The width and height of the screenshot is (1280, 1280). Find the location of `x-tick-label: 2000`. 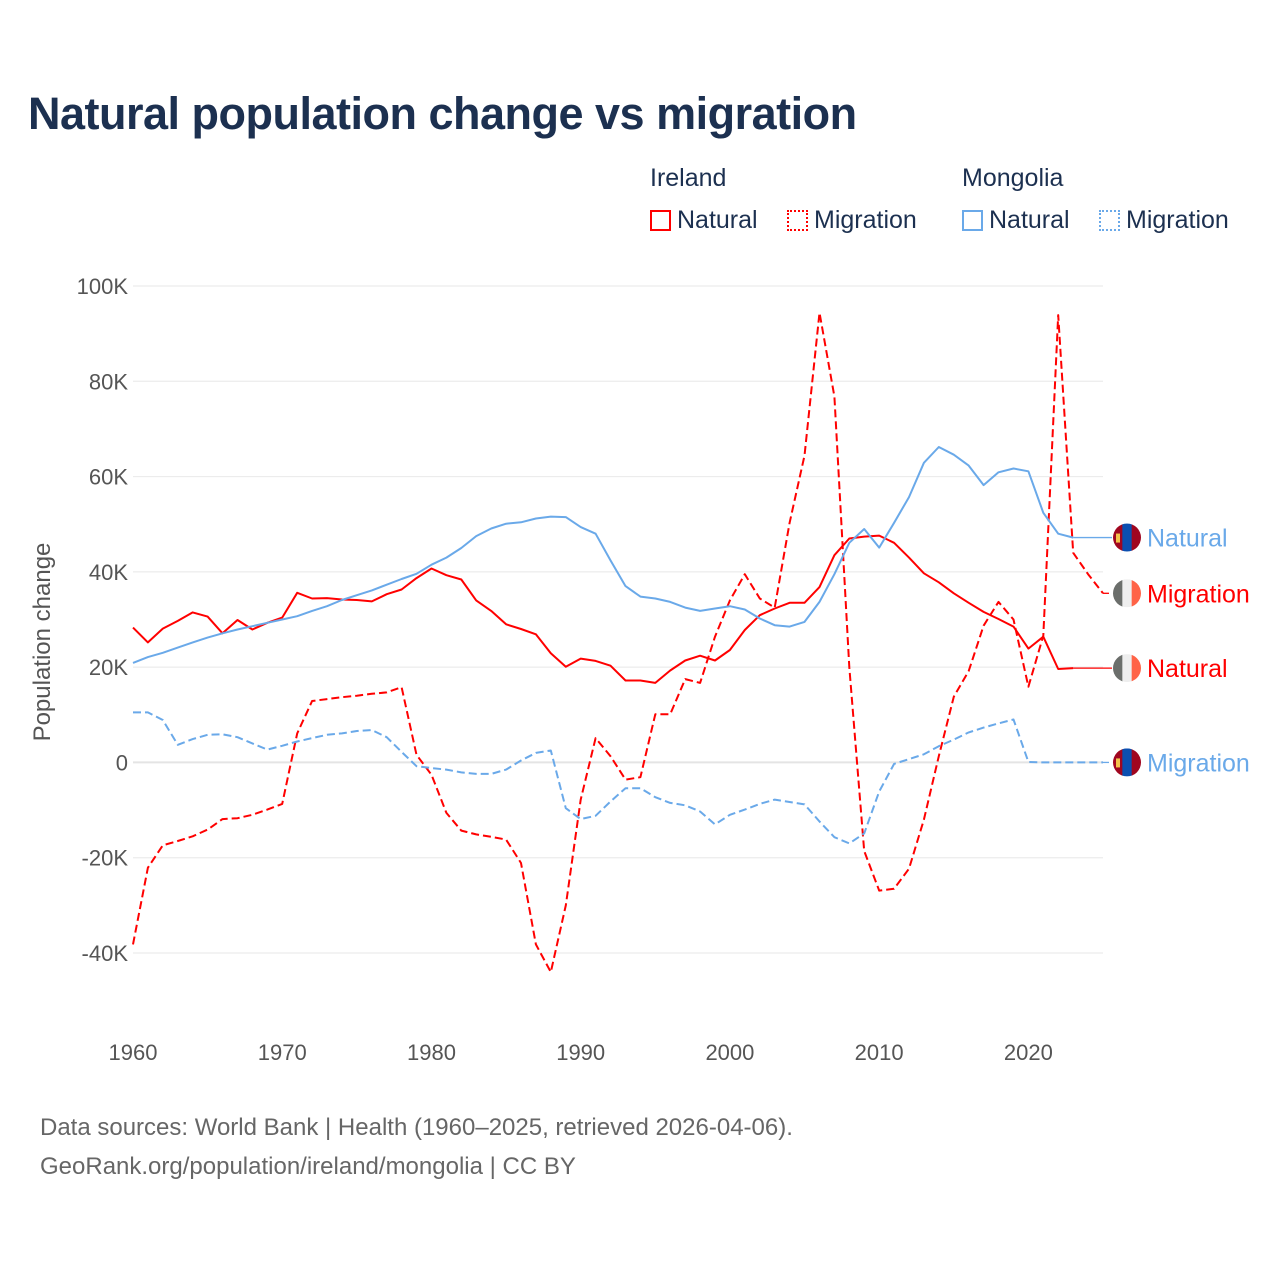

x-tick-label: 2000 is located at coordinates (729, 1052).